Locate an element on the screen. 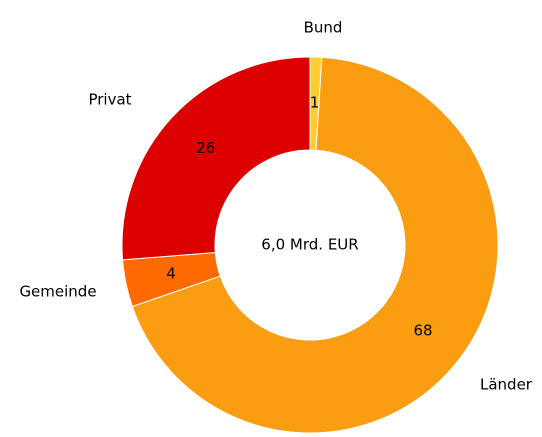 Image resolution: width=542 pixels, height=437 pixels. category-label: Privat is located at coordinates (109, 100).